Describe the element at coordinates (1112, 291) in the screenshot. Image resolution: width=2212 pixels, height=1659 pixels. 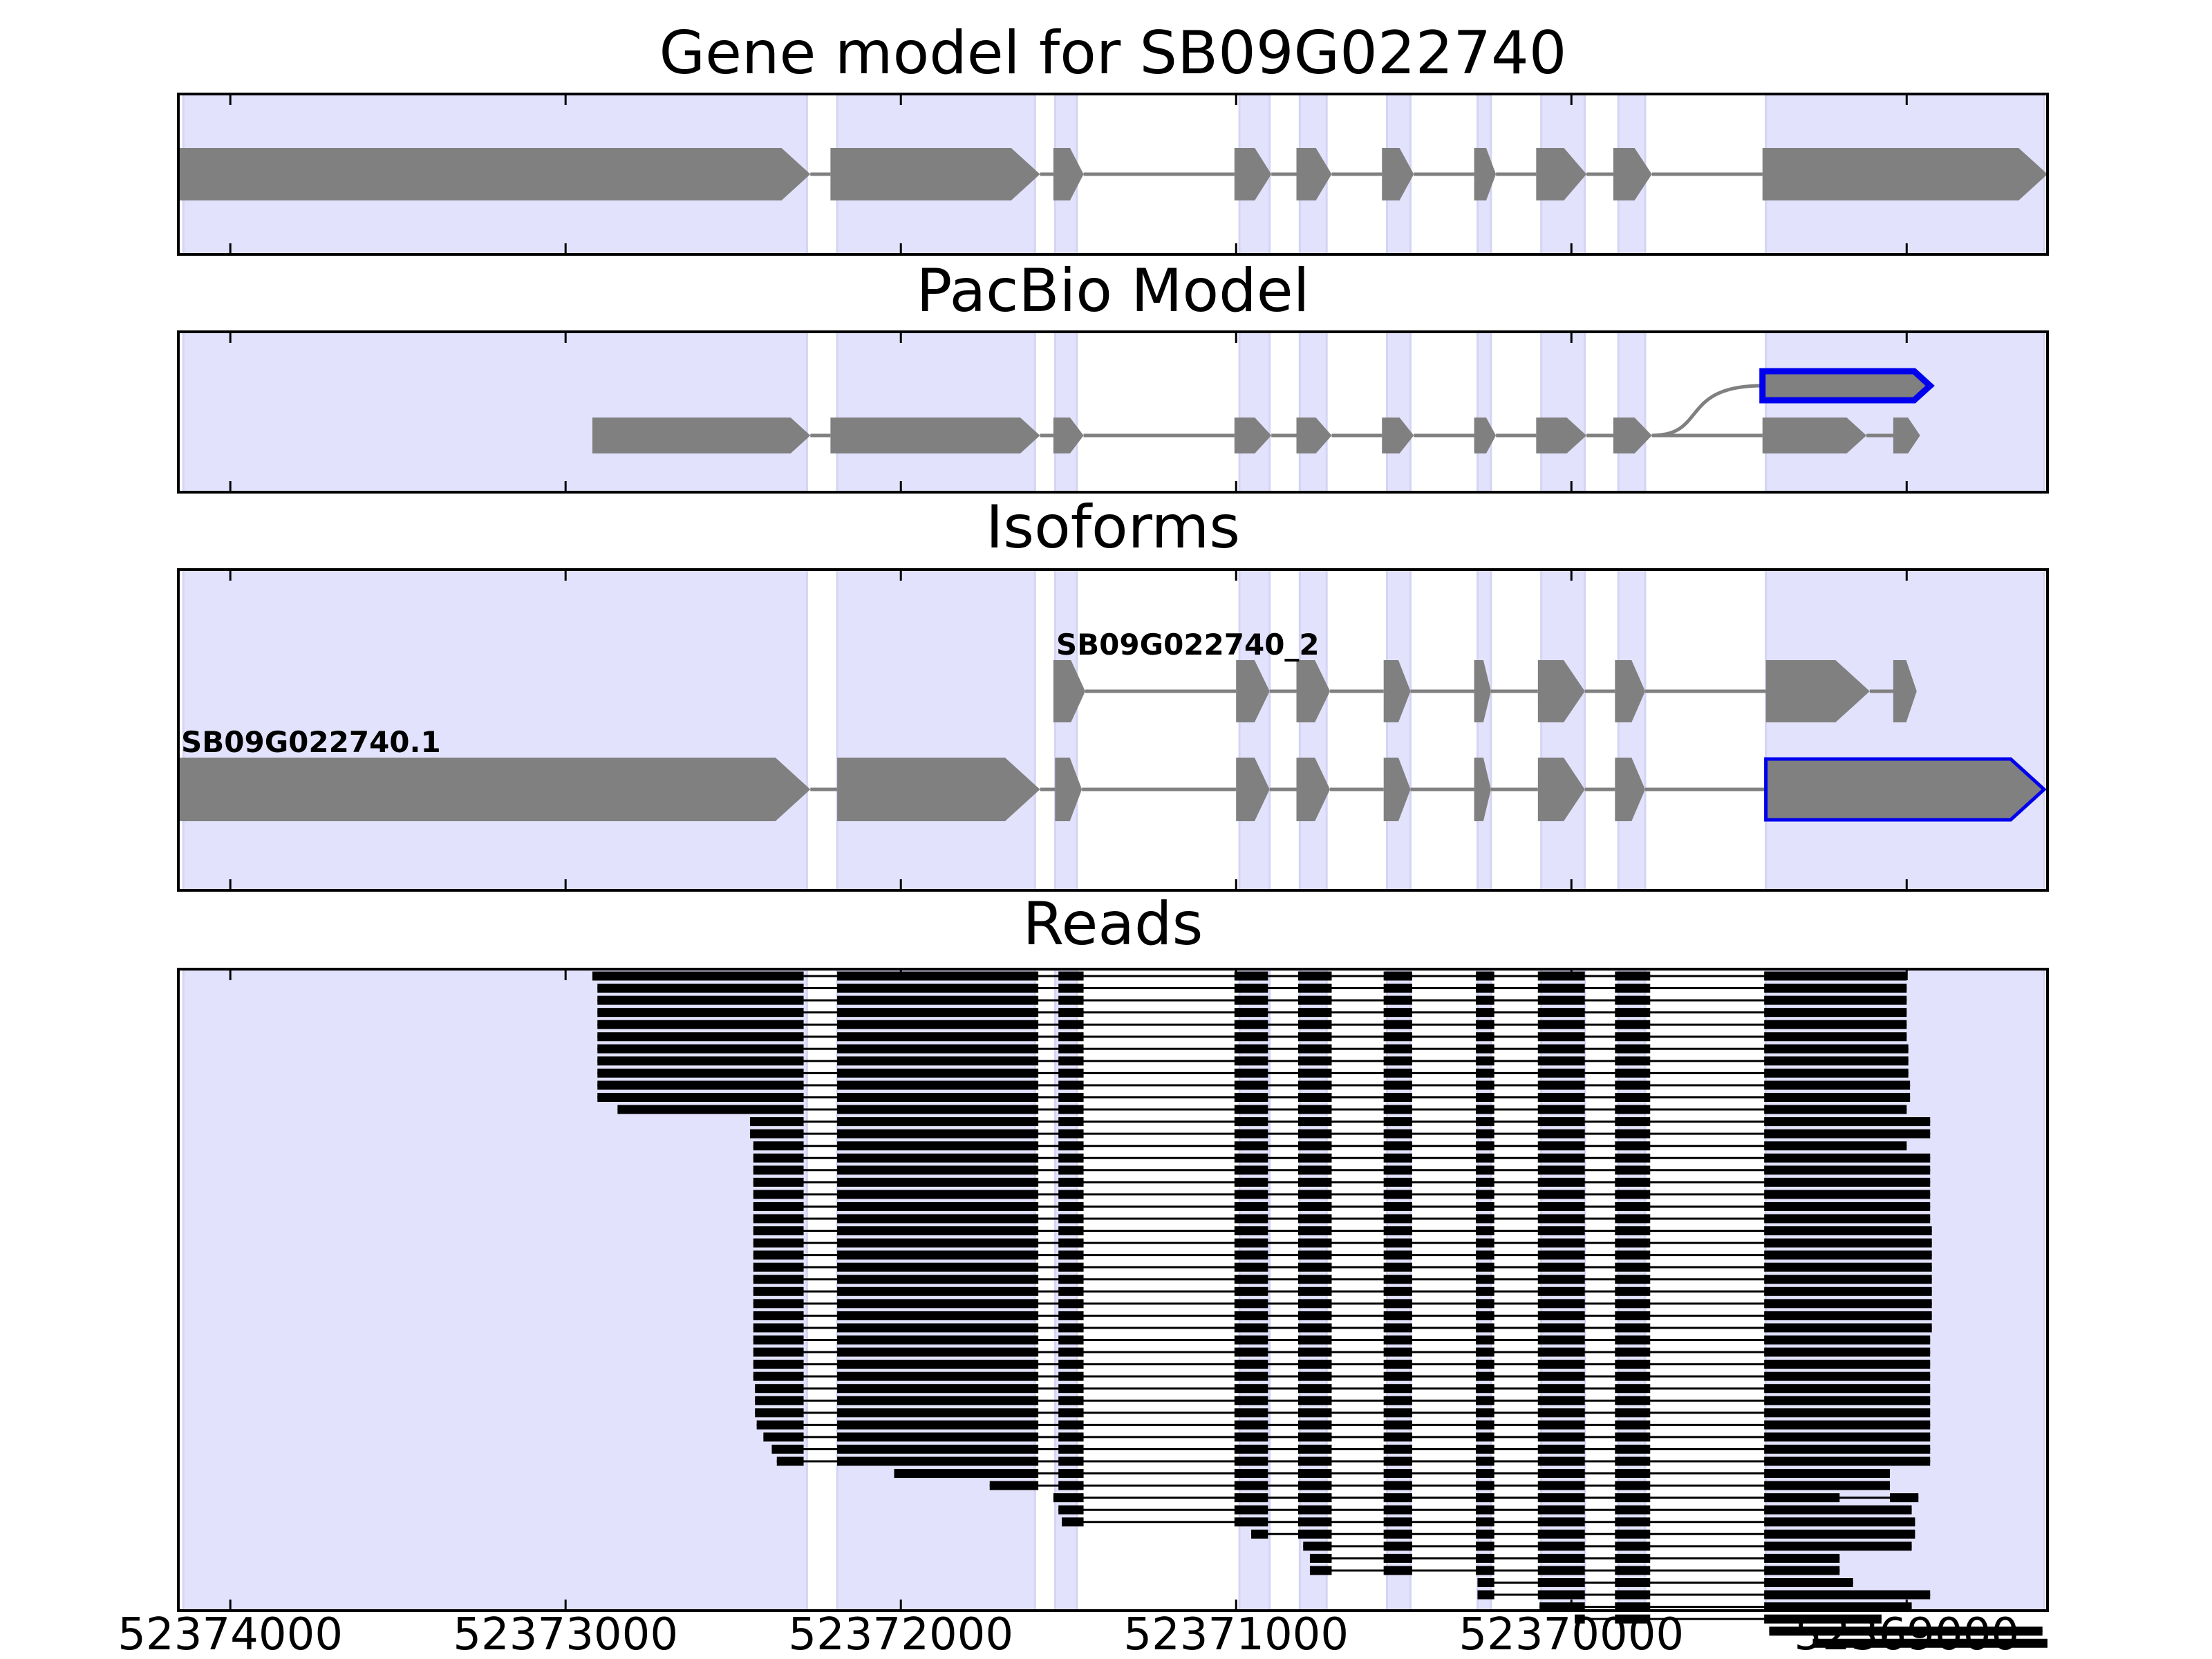
I see `panel-title-pacbio-model: PacBio Model` at that location.